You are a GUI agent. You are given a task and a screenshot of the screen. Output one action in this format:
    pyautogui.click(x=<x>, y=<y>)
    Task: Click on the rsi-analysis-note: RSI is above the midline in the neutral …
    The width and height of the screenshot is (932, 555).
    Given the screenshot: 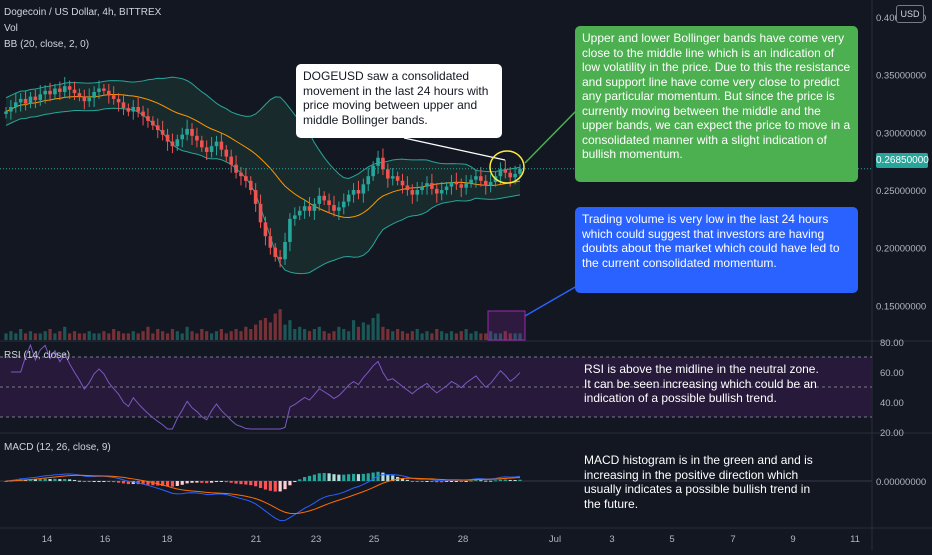 What is the action you would take?
    pyautogui.click(x=701, y=383)
    